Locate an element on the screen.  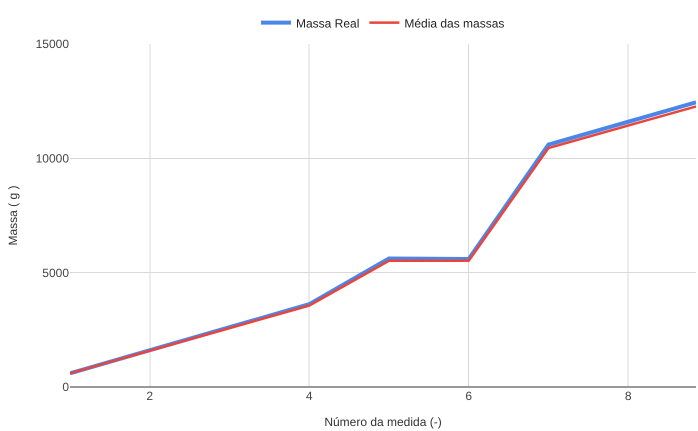
y-tick-label: 15000 is located at coordinates (53, 44).